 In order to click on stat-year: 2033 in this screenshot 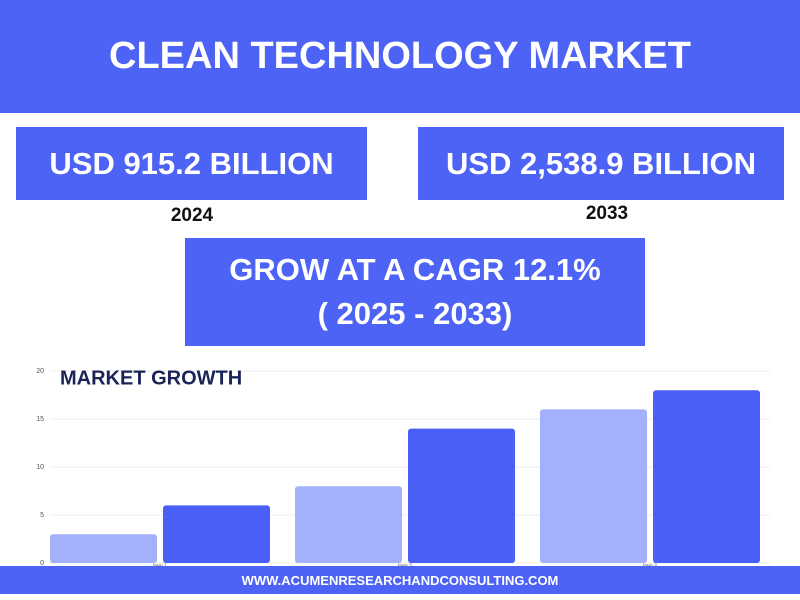, I will do `click(607, 213)`.